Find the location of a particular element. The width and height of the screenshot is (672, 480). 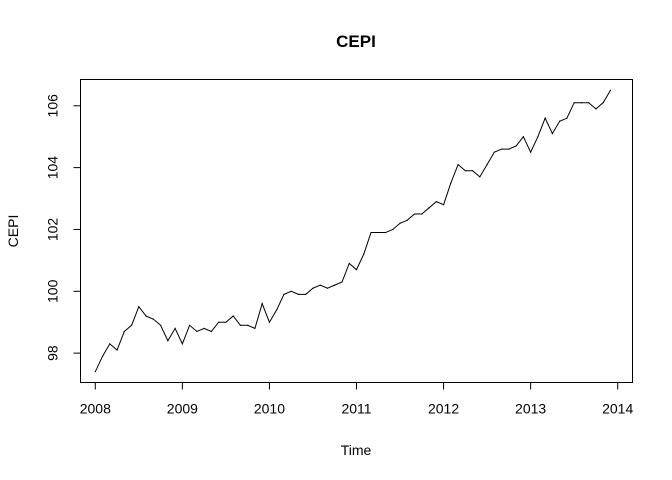

x-axis: 2008 2009 2010 2011 2012 2013 2014 is located at coordinates (356, 399).